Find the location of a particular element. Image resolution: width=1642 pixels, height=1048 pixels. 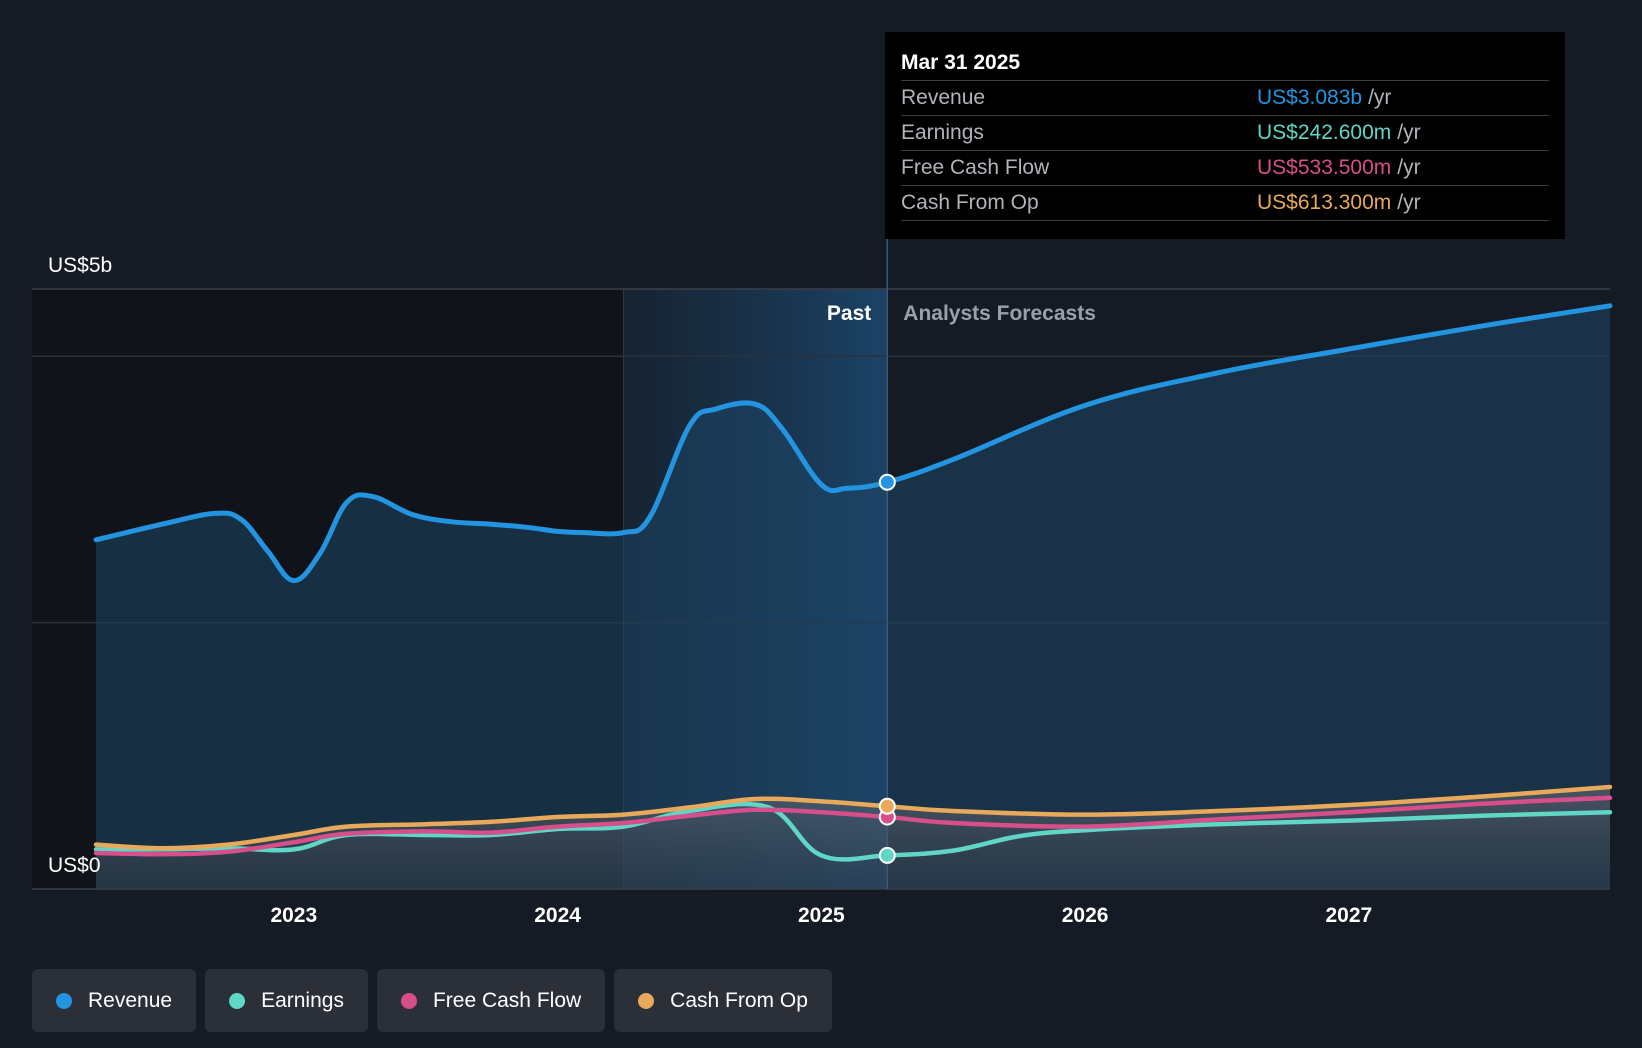

tooltip-label: Free Cash Flow is located at coordinates (975, 167).